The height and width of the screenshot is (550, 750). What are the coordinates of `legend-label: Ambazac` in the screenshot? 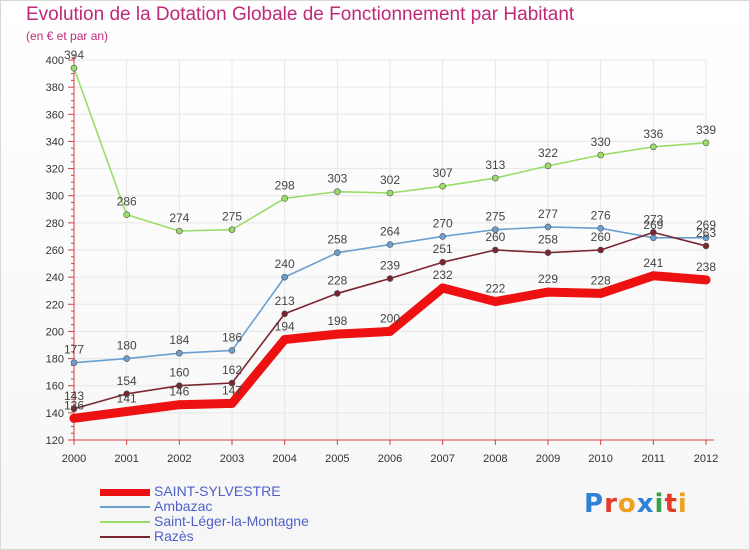 It's located at (183, 506).